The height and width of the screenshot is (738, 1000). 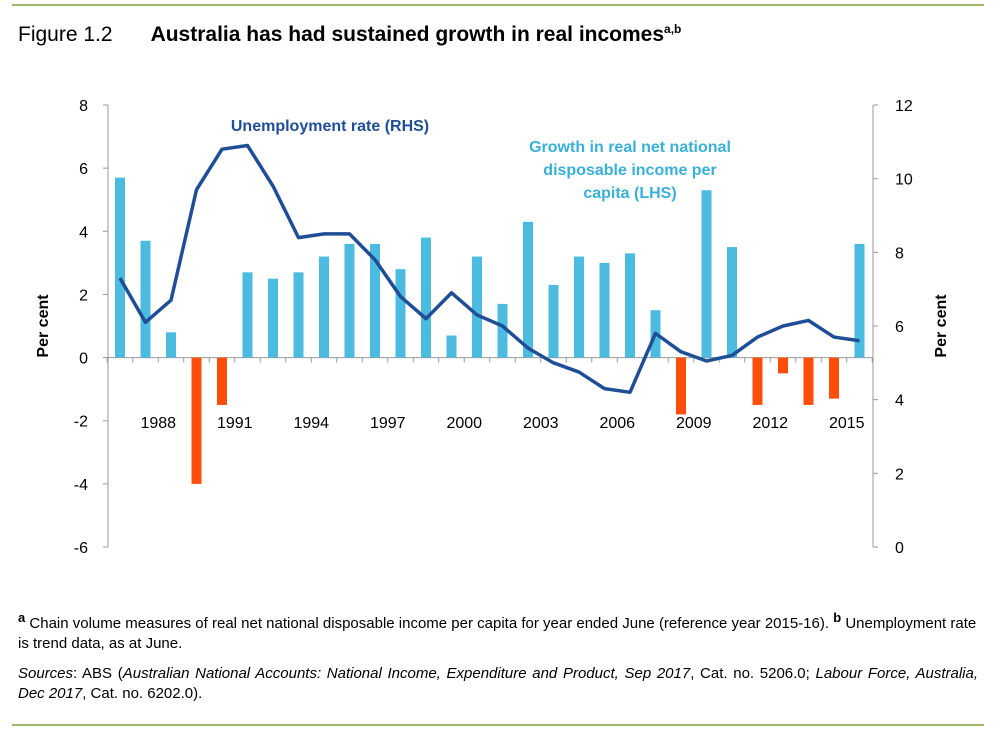 I want to click on sources-text: , Cat. no. 6202.0)., so click(x=142, y=693).